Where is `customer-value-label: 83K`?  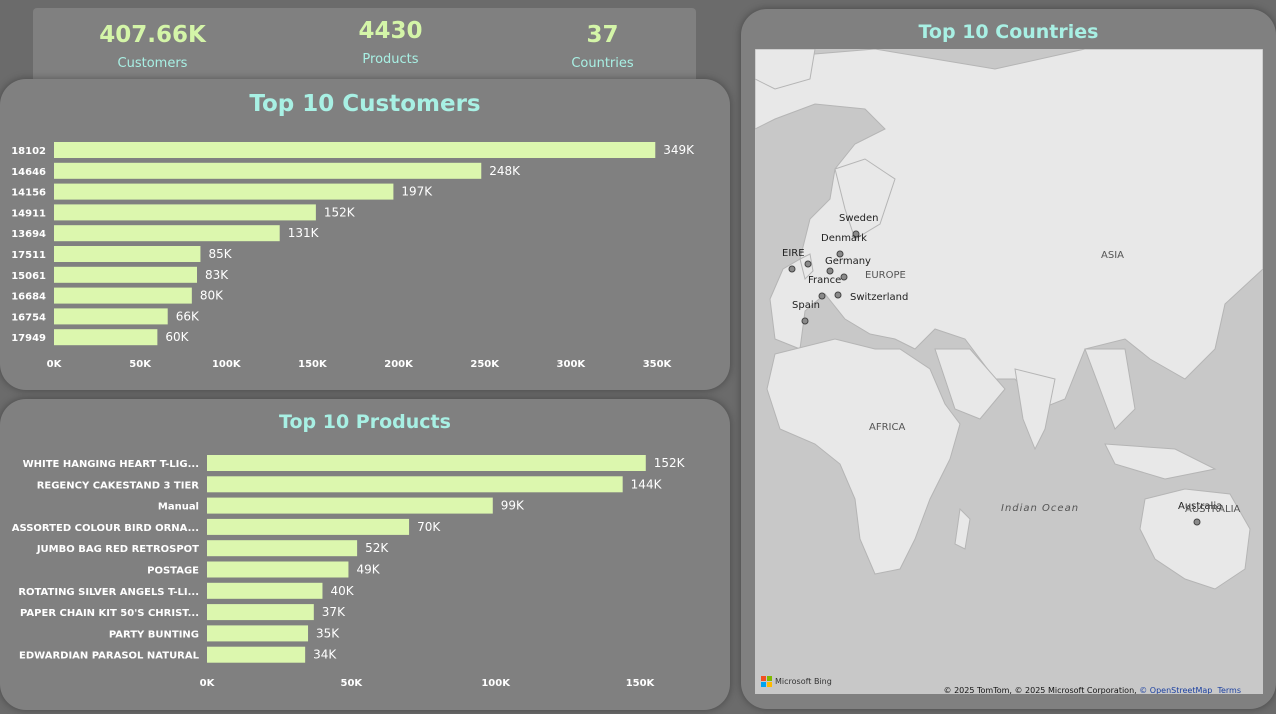
customer-value-label: 83K is located at coordinates (217, 275).